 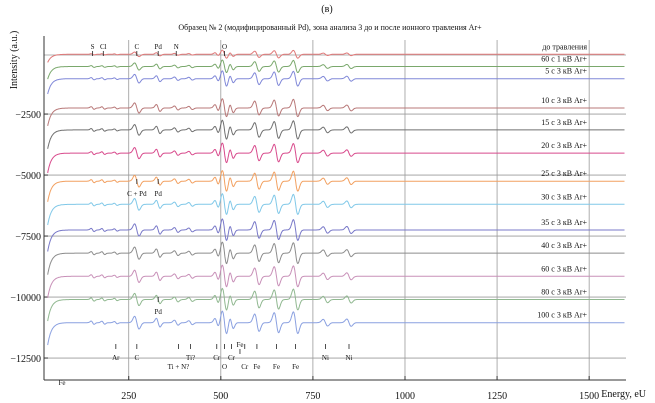 What do you see at coordinates (128, 396) in the screenshot?
I see `x-tick-label: 250` at bounding box center [128, 396].